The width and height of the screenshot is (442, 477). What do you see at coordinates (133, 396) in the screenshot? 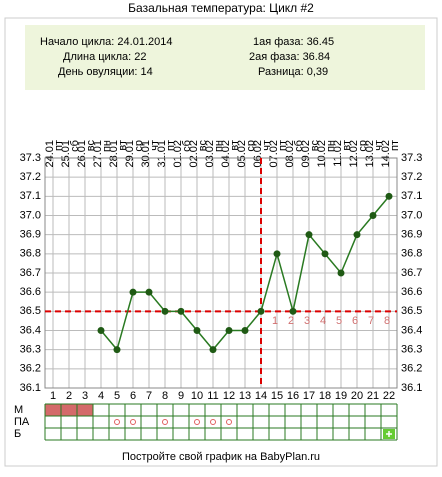
I see `x-tick-label: 6` at bounding box center [133, 396].